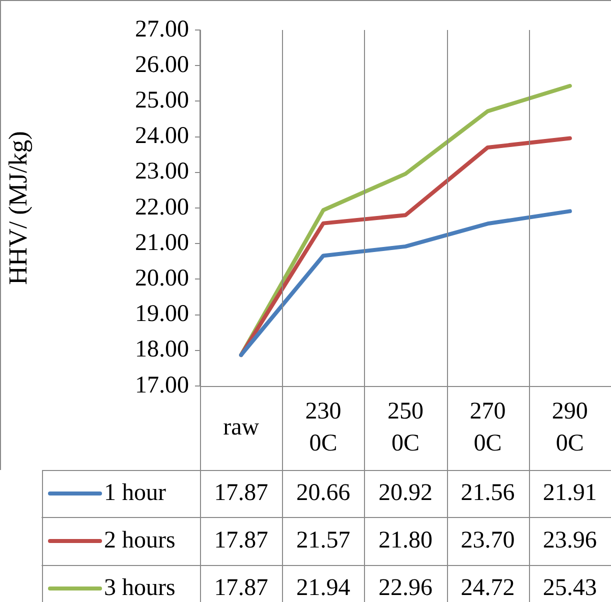 The width and height of the screenshot is (611, 602). What do you see at coordinates (323, 540) in the screenshot?
I see `data-label: 21.57` at bounding box center [323, 540].